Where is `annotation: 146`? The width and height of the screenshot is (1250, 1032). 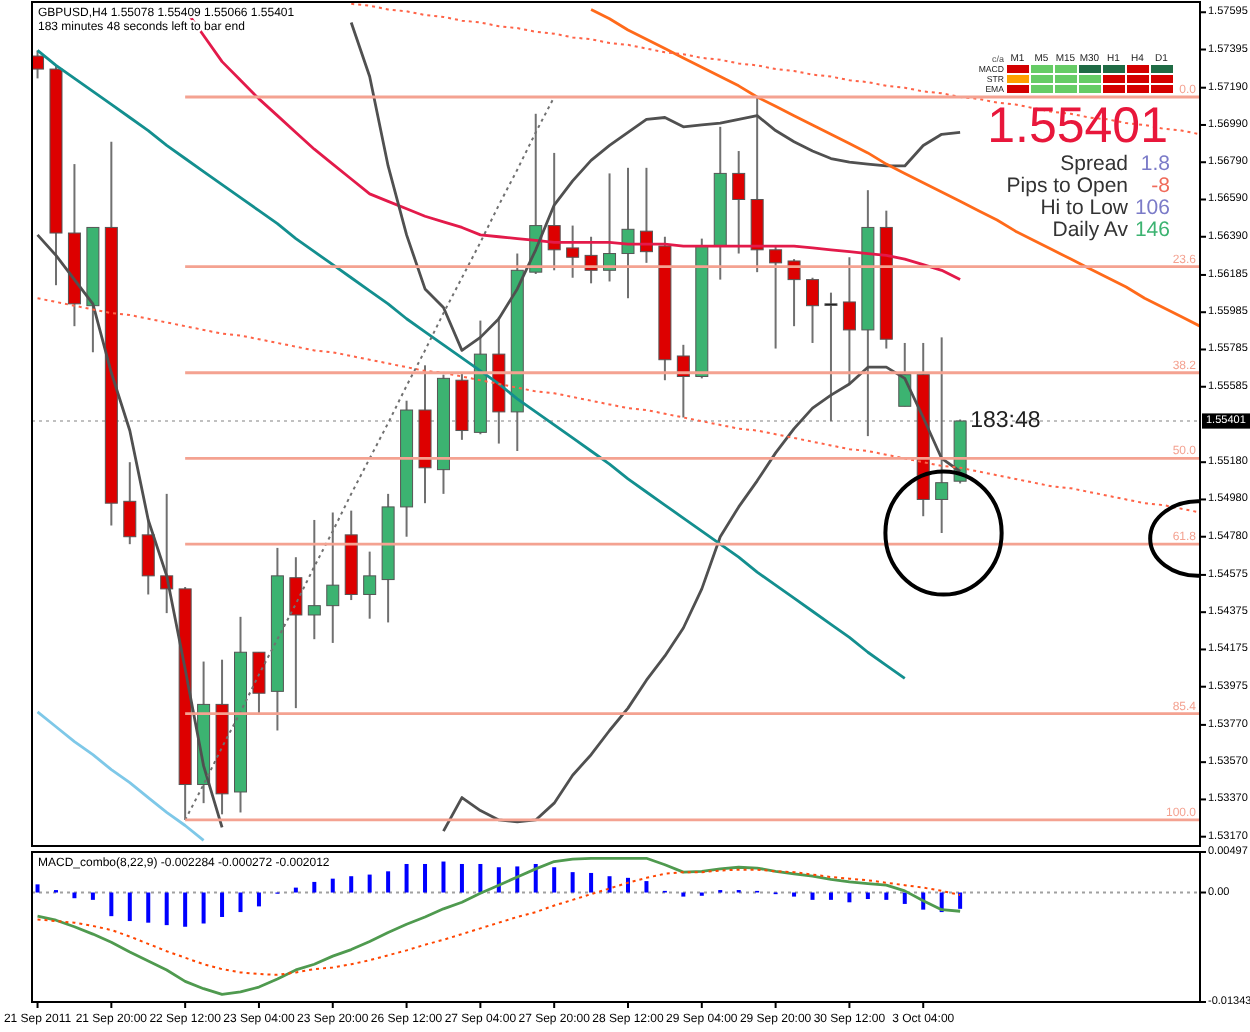
annotation: 146 is located at coordinates (1152, 230).